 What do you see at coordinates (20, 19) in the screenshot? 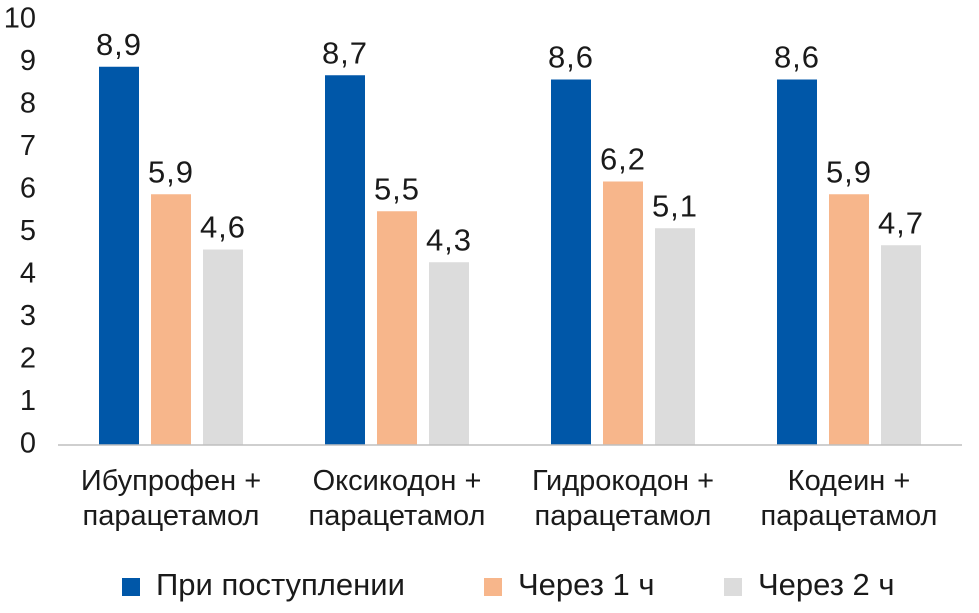
I see `y-tick-label: 10` at bounding box center [20, 19].